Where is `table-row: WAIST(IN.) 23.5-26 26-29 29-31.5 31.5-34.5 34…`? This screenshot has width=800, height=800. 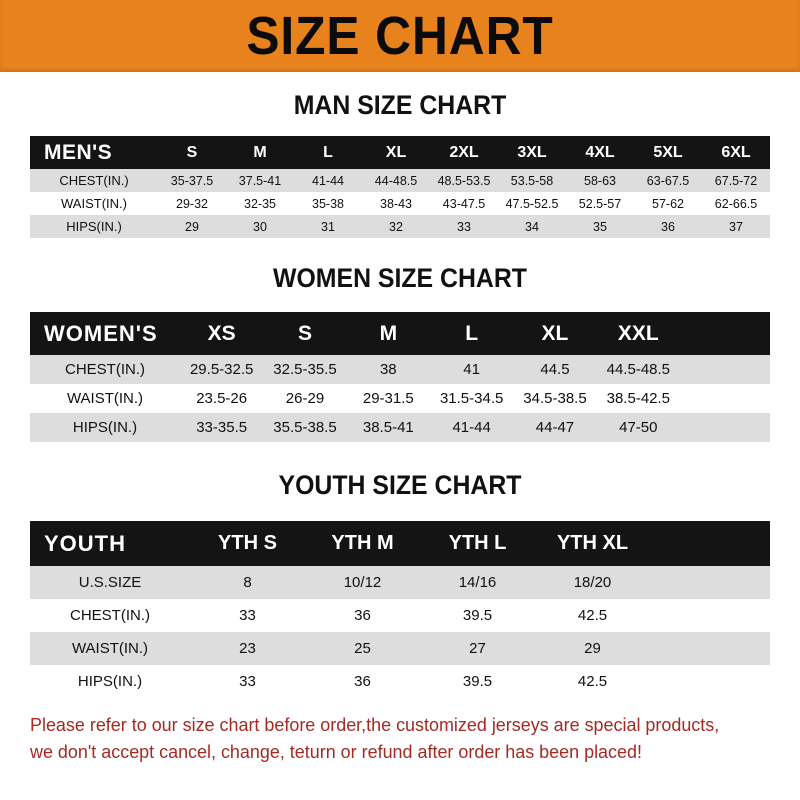
table-row: WAIST(IN.) 23.5-26 26-29 29-31.5 31.5-34.5 34… is located at coordinates (400, 398).